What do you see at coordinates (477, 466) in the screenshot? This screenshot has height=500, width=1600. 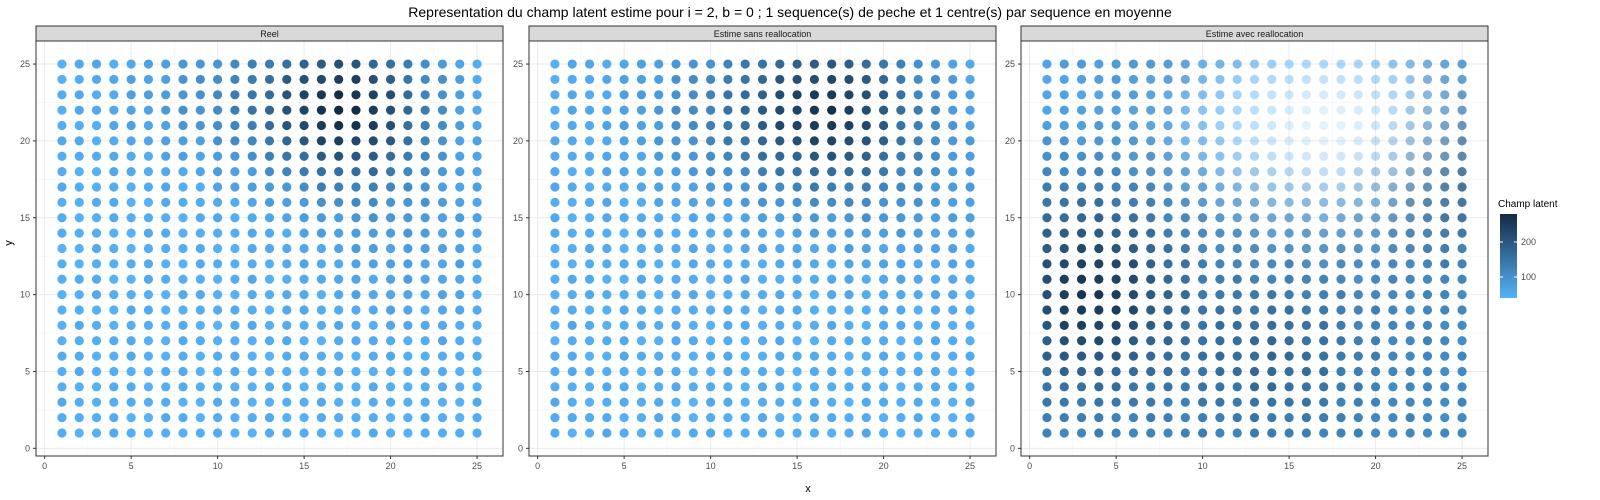 I see `x-tick-label: 25` at bounding box center [477, 466].